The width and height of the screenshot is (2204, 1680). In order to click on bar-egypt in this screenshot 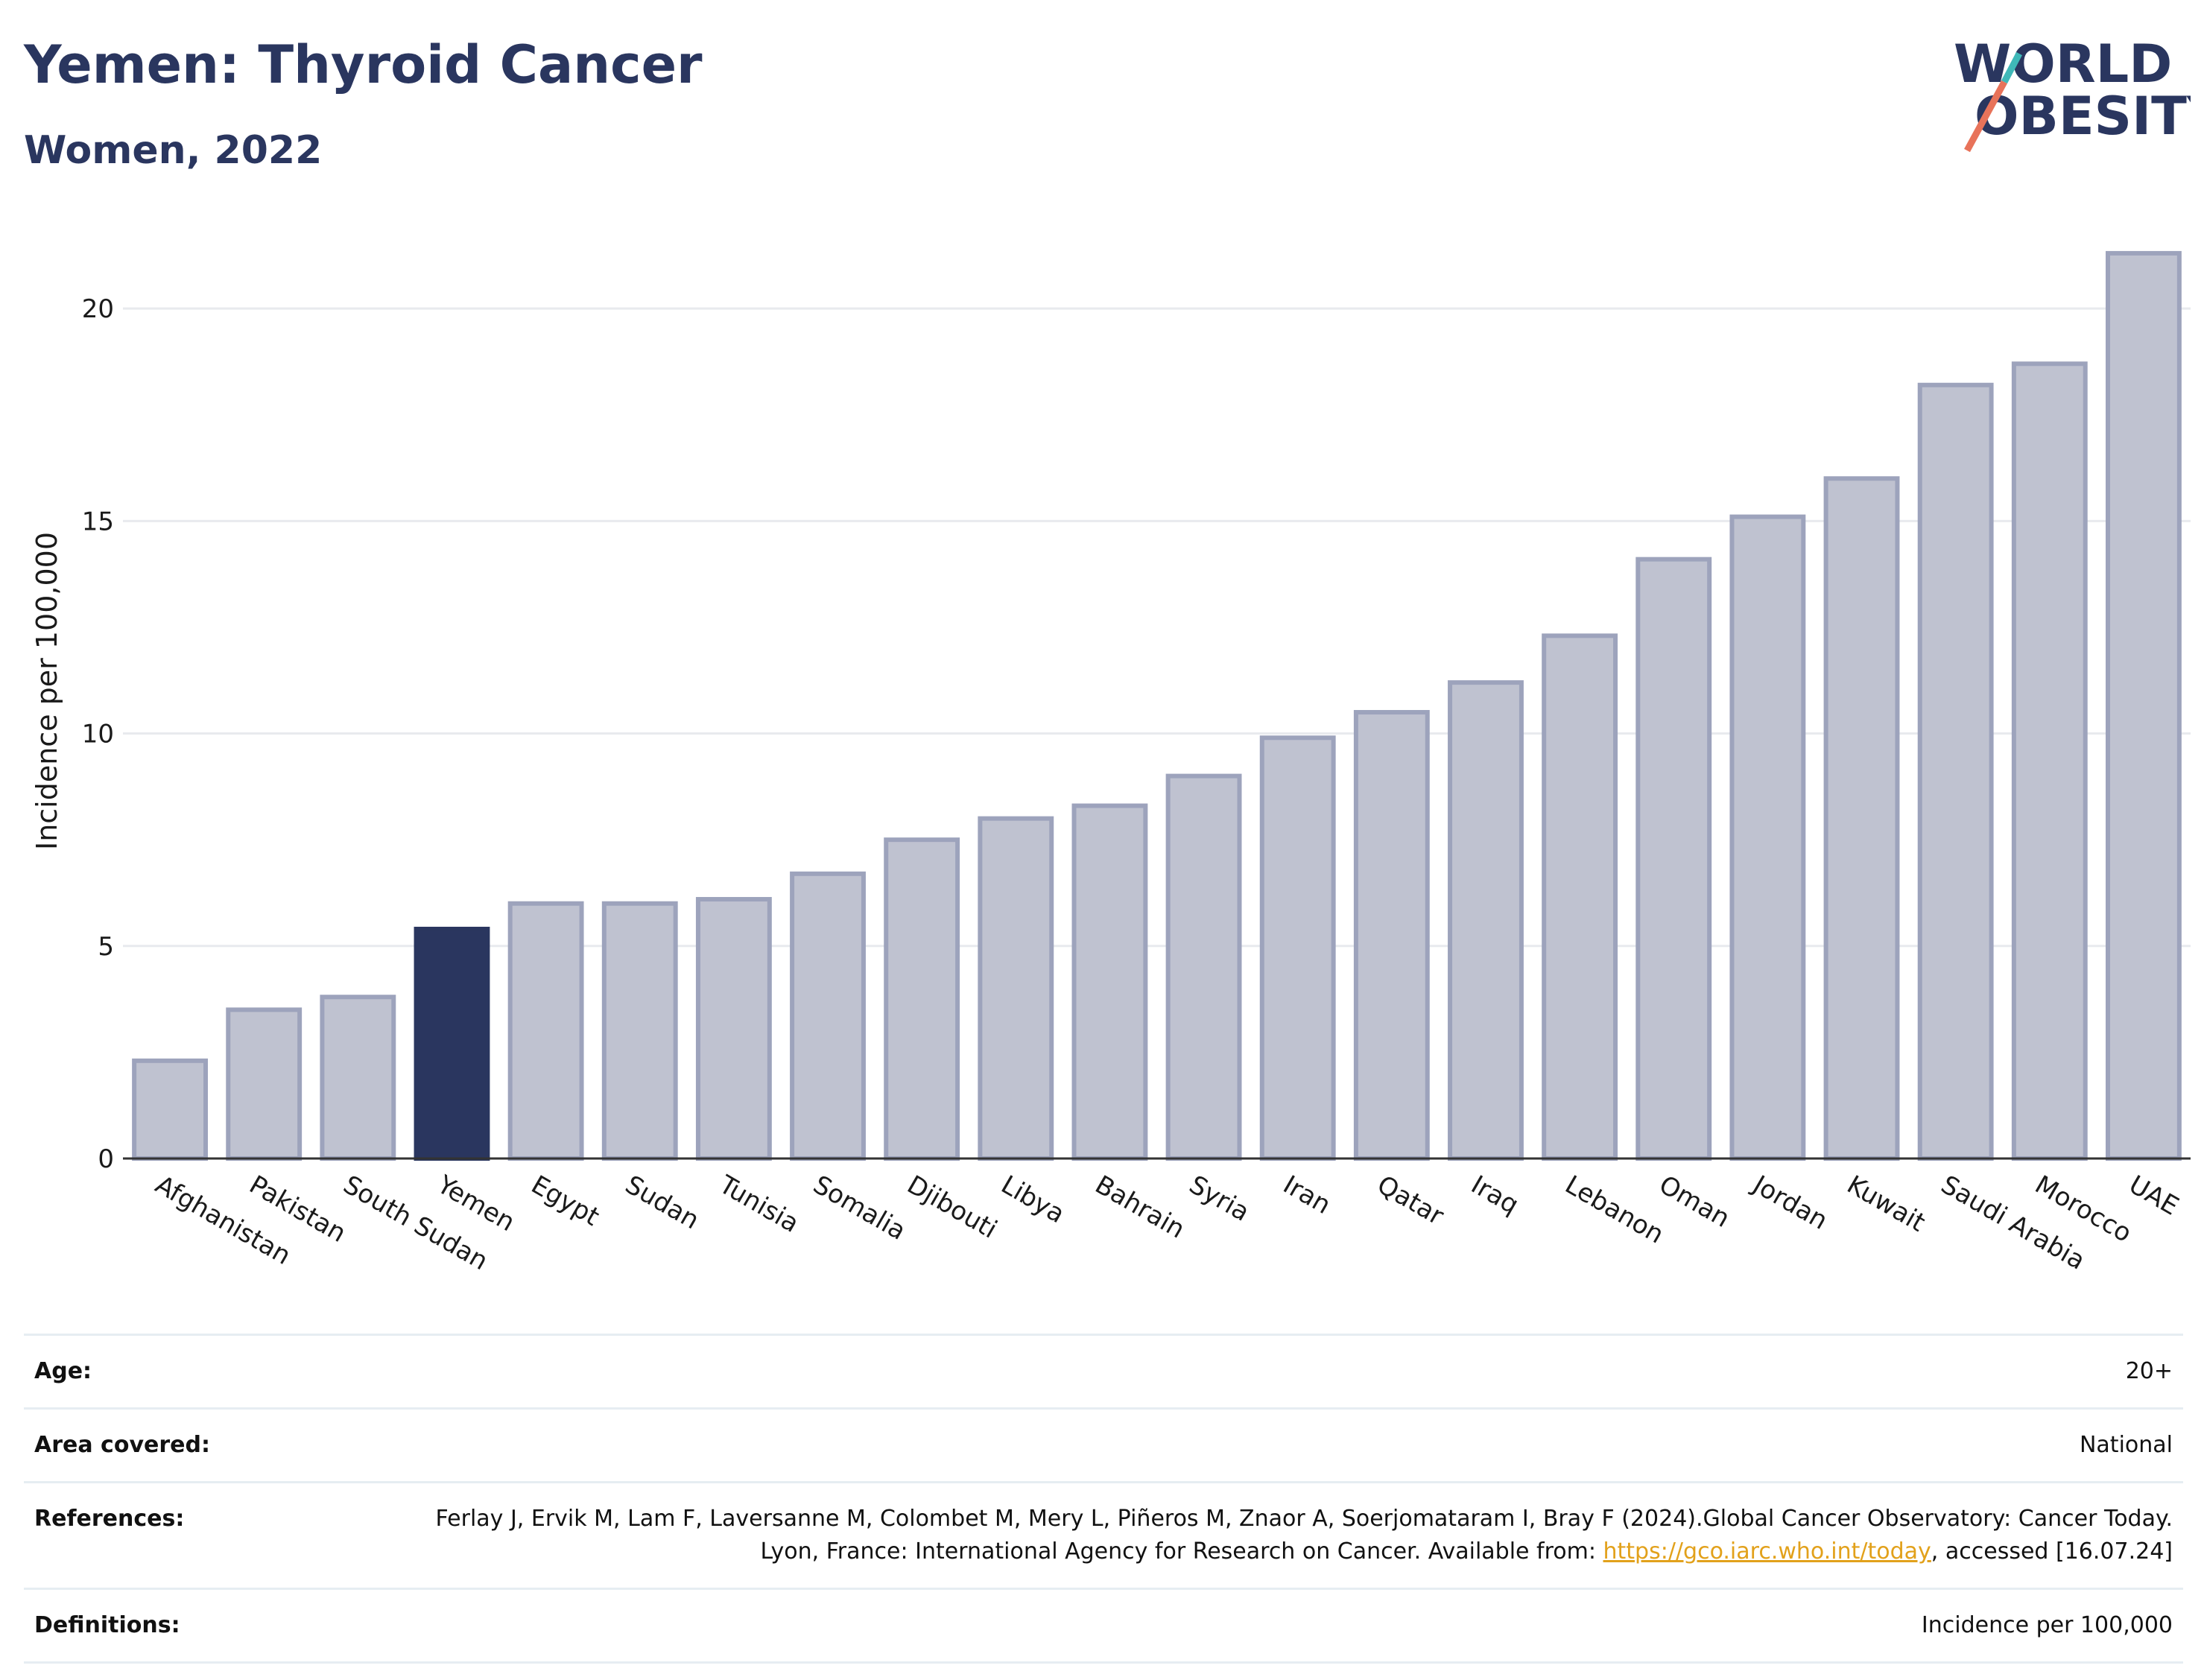, I will do `click(545, 1031)`.